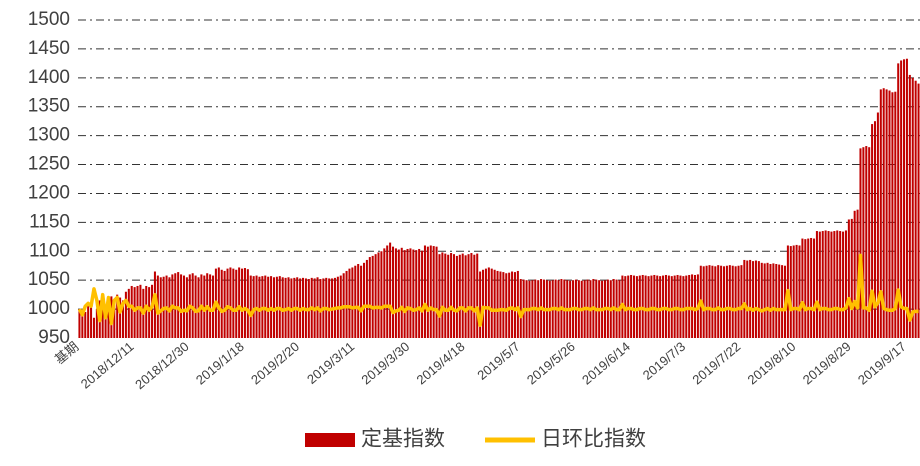 This screenshot has height=466, width=920. I want to click on x-tick-label: 2019/4/18, so click(441, 363).